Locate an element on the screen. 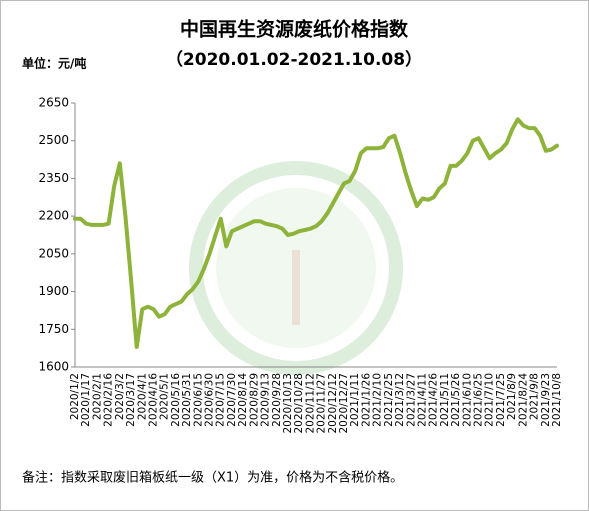 The image size is (589, 511). x-tick-label: 2020/4/1 is located at coordinates (142, 396).